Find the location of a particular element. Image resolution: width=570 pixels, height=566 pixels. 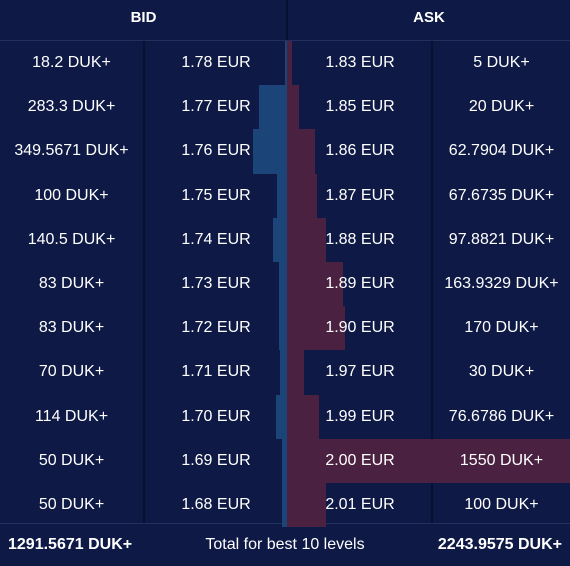

ask-quantity: 163.9329 DUK+ is located at coordinates (501, 283).